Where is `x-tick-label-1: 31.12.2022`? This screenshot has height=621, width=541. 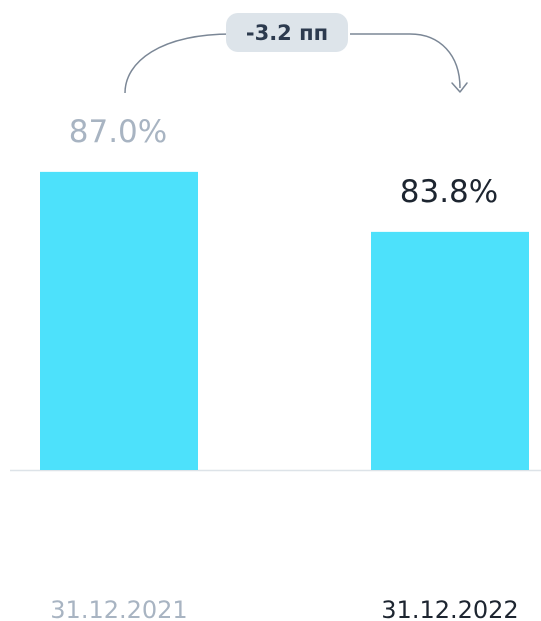 x-tick-label-1: 31.12.2022 is located at coordinates (449, 608).